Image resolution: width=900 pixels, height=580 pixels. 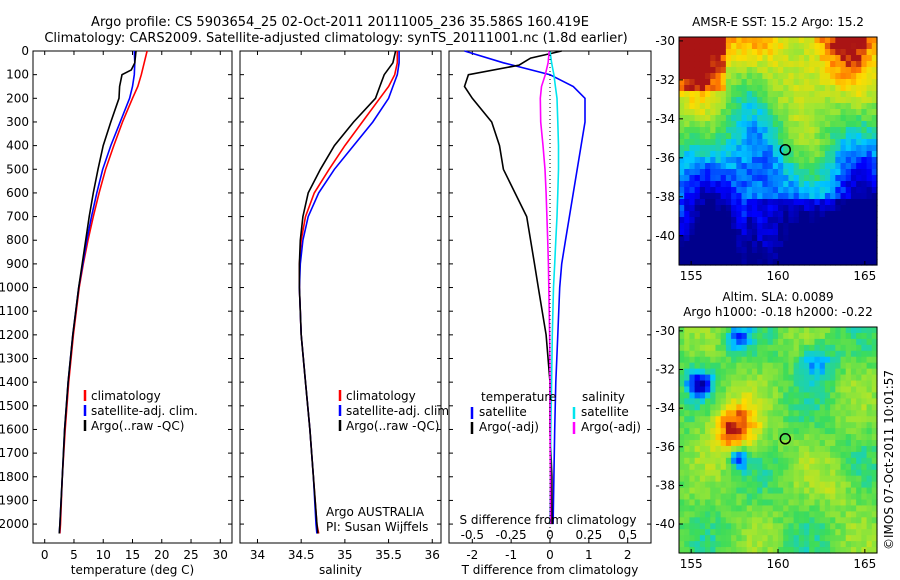 I want to click on series-line-argo-raw-qc-, so click(x=347, y=292).